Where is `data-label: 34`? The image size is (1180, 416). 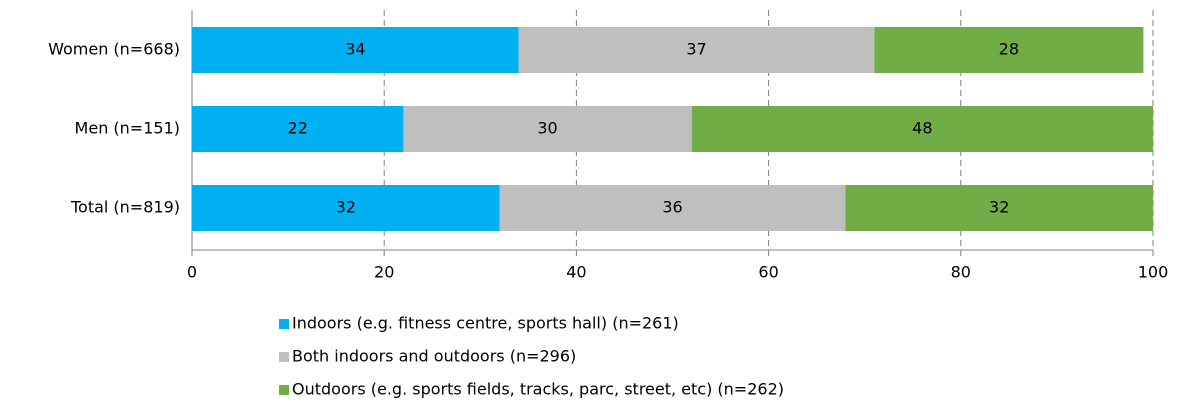 data-label: 34 is located at coordinates (355, 49).